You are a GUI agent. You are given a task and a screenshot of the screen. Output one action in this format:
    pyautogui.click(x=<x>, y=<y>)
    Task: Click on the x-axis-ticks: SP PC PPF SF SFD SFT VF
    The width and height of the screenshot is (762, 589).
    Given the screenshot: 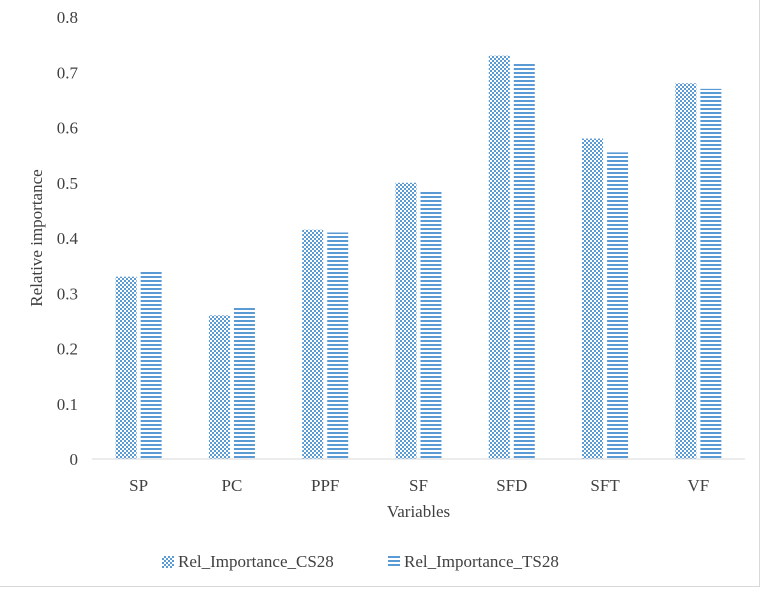 What is the action you would take?
    pyautogui.click(x=419, y=485)
    